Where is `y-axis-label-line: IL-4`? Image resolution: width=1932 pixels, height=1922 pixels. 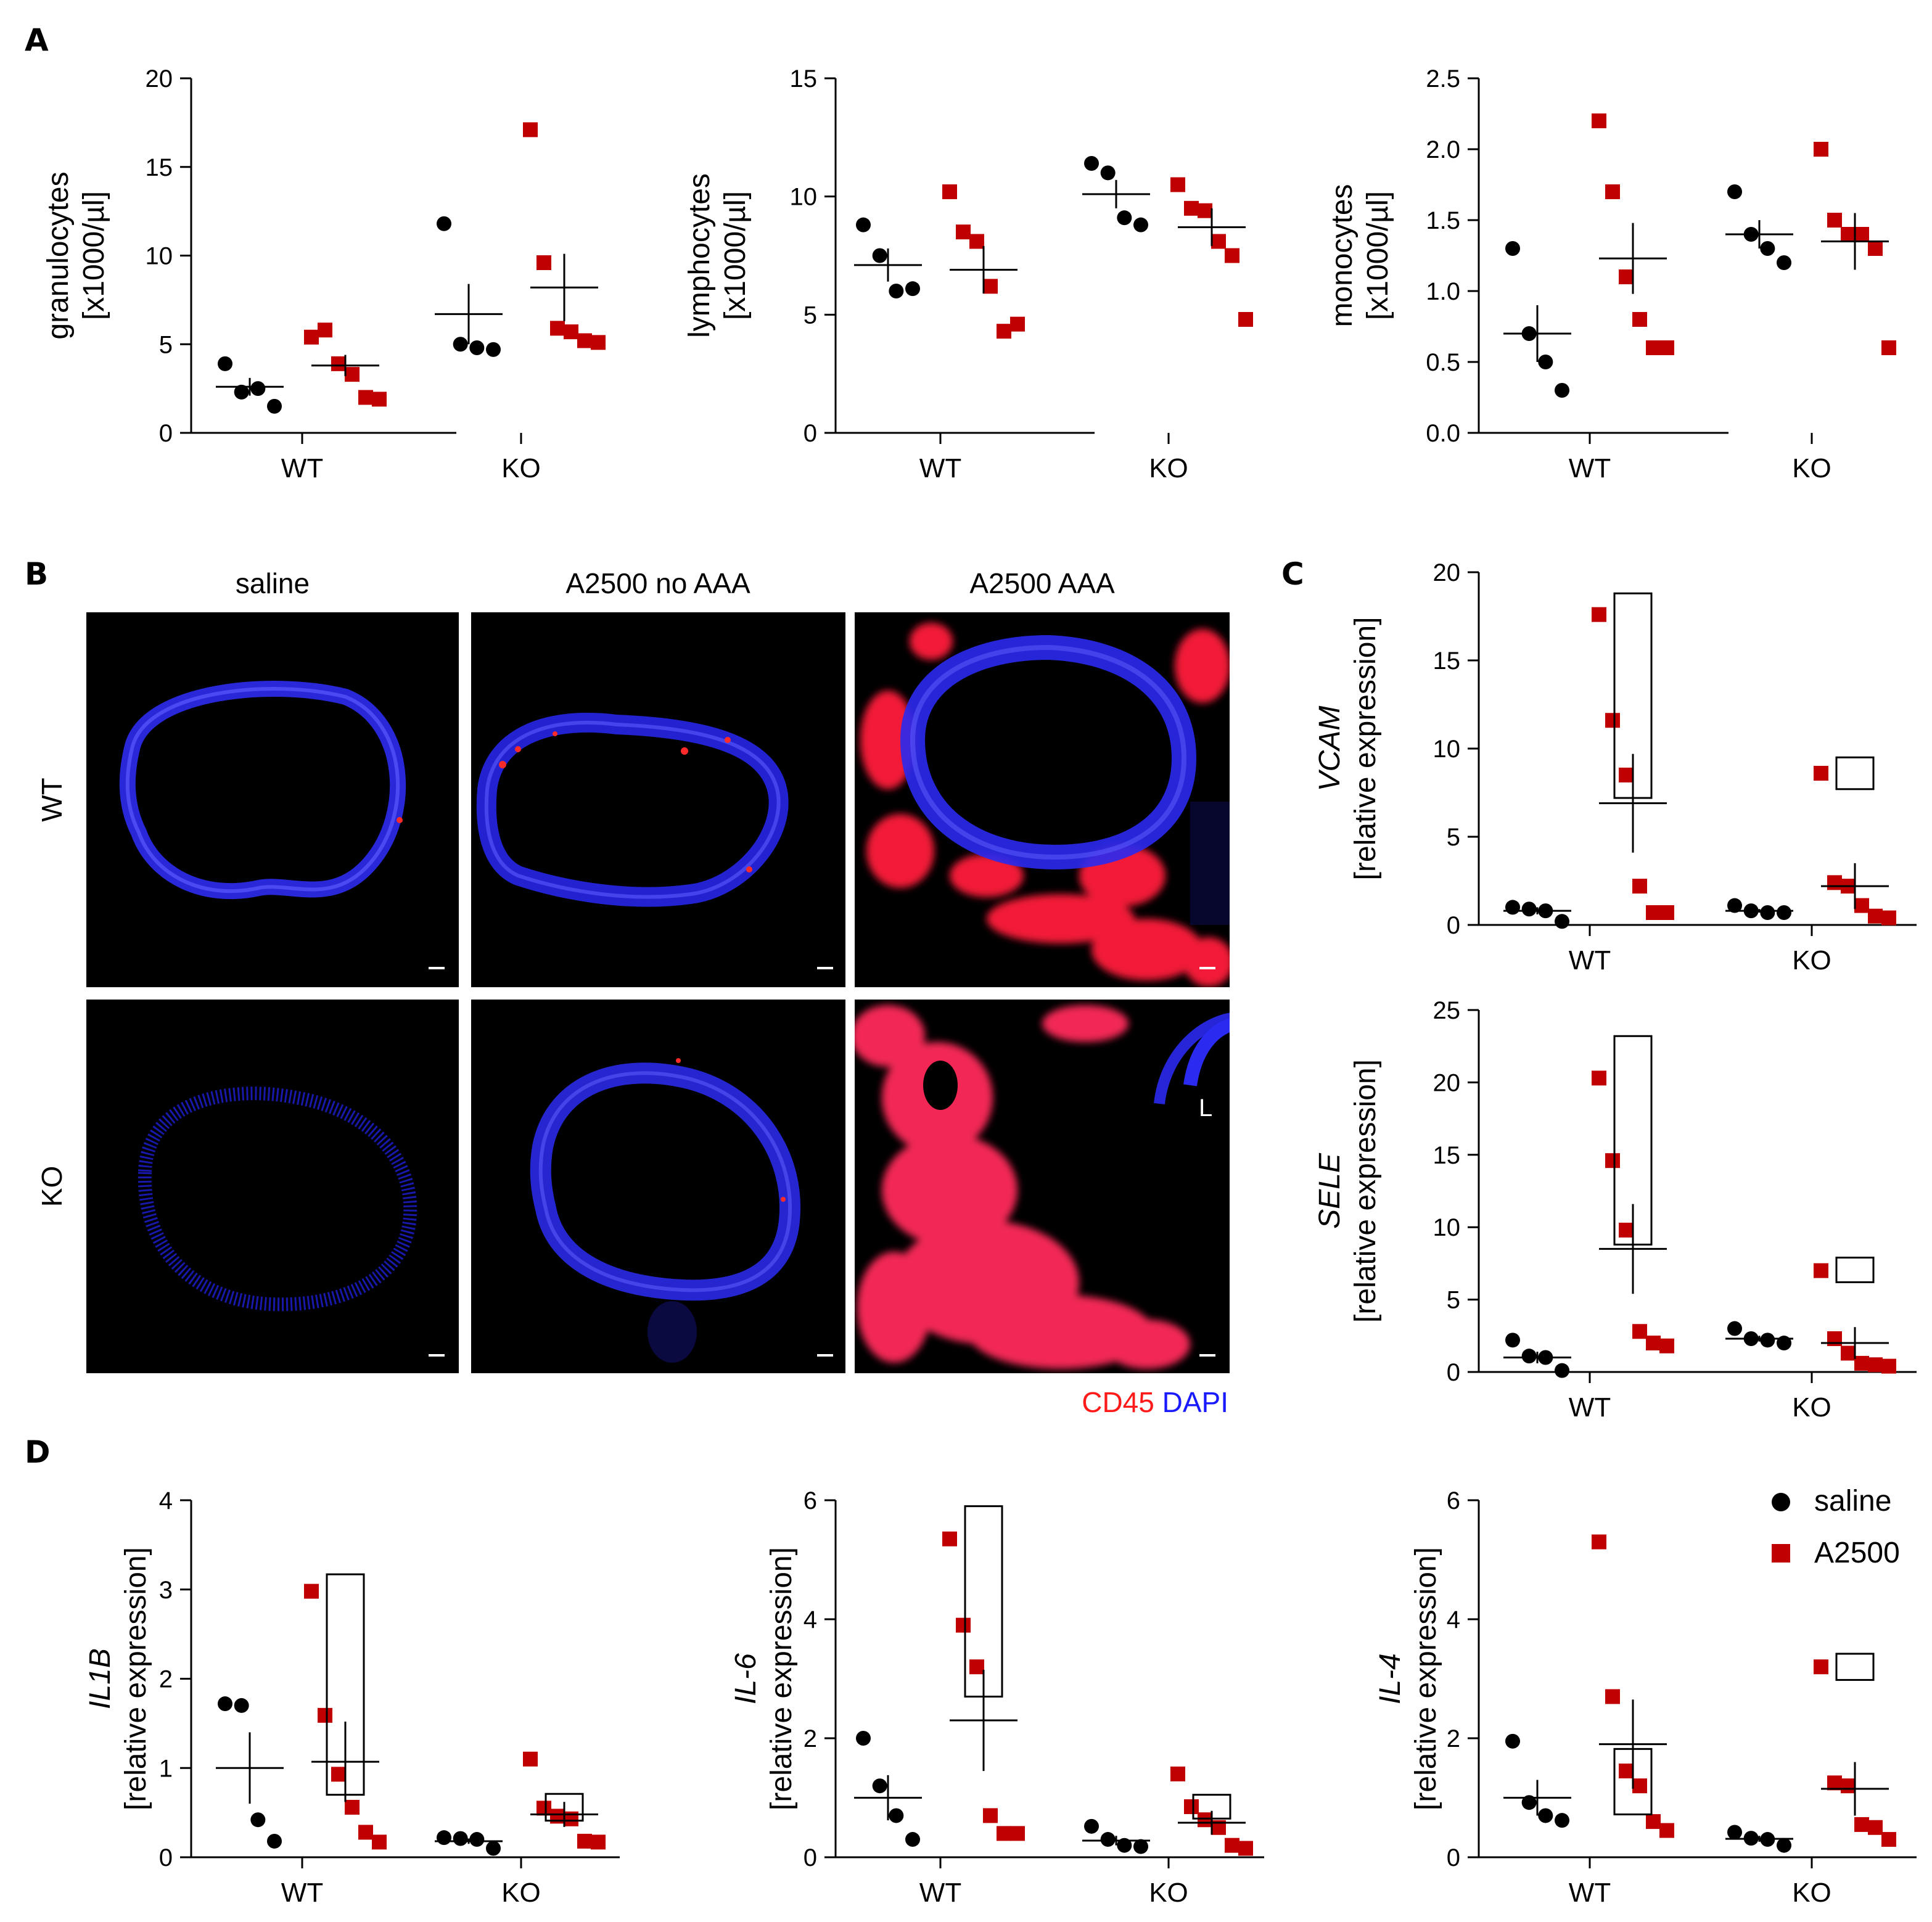
y-axis-label-line: IL-4 is located at coordinates (1390, 1678).